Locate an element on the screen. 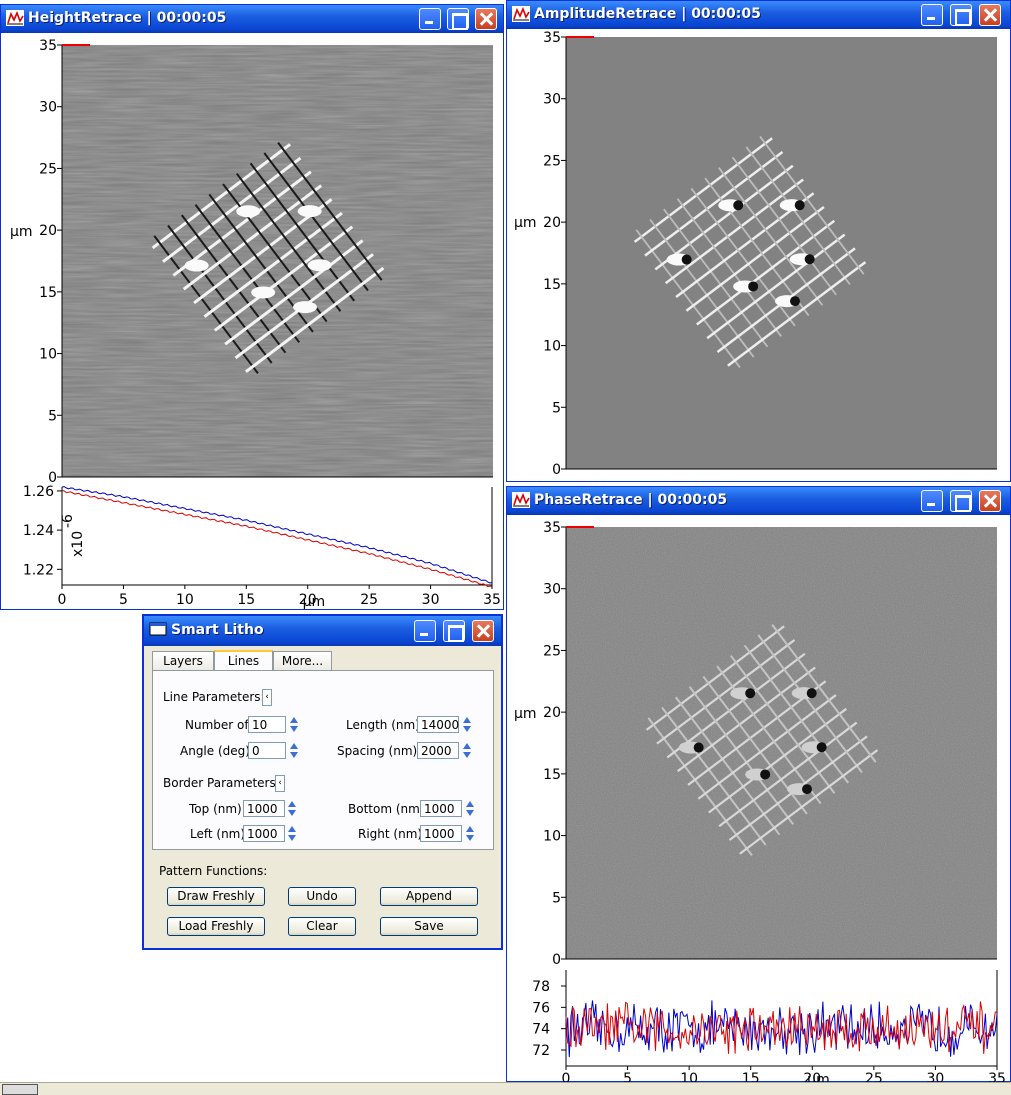 The width and height of the screenshot is (1011, 1095). clear-button: Clear is located at coordinates (322, 926).